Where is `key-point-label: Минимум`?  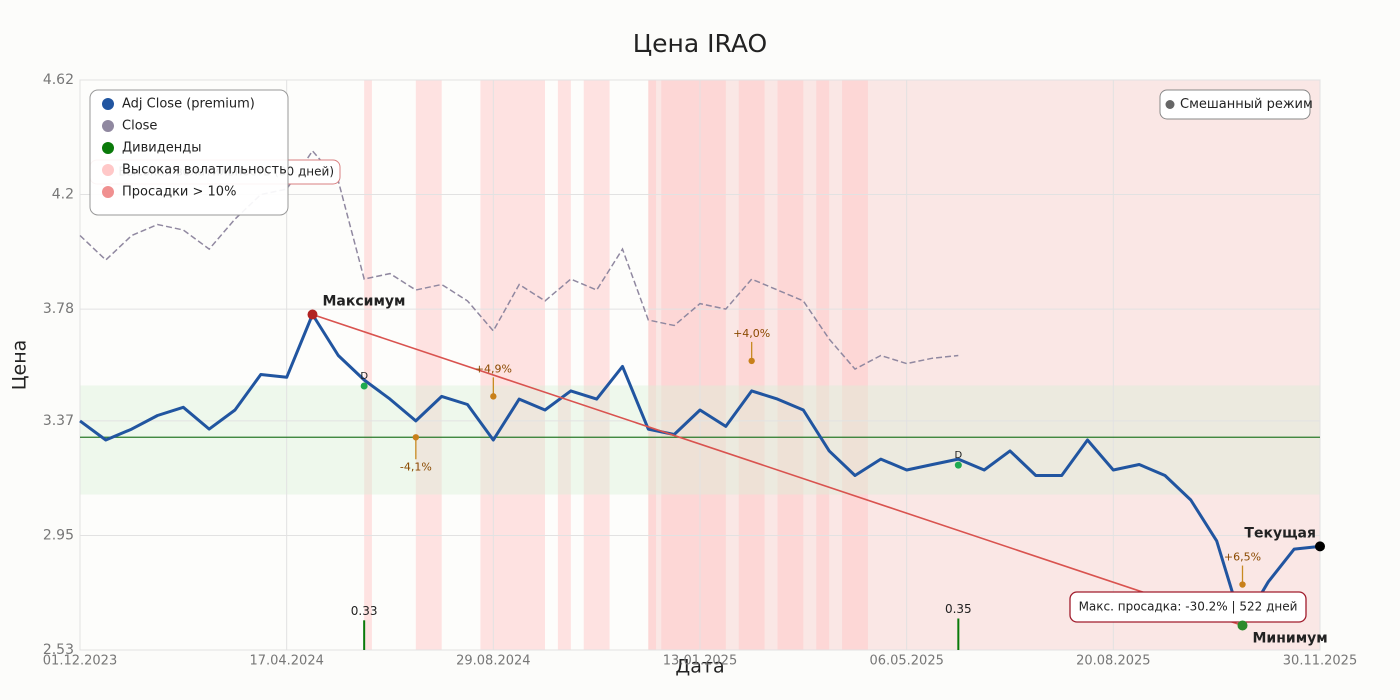
key-point-label: Минимум is located at coordinates (1290, 638).